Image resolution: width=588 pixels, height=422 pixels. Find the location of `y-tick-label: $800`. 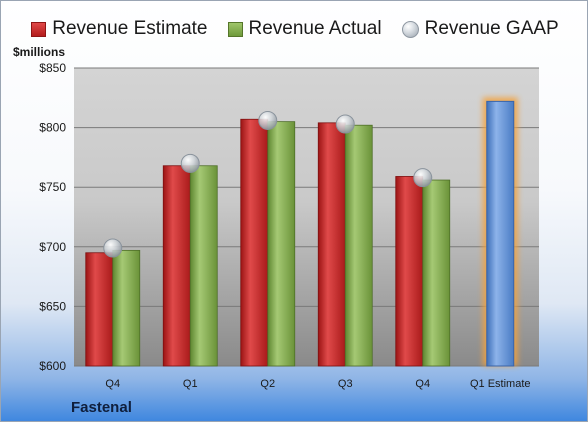

y-tick-label: $800 is located at coordinates (52, 128).